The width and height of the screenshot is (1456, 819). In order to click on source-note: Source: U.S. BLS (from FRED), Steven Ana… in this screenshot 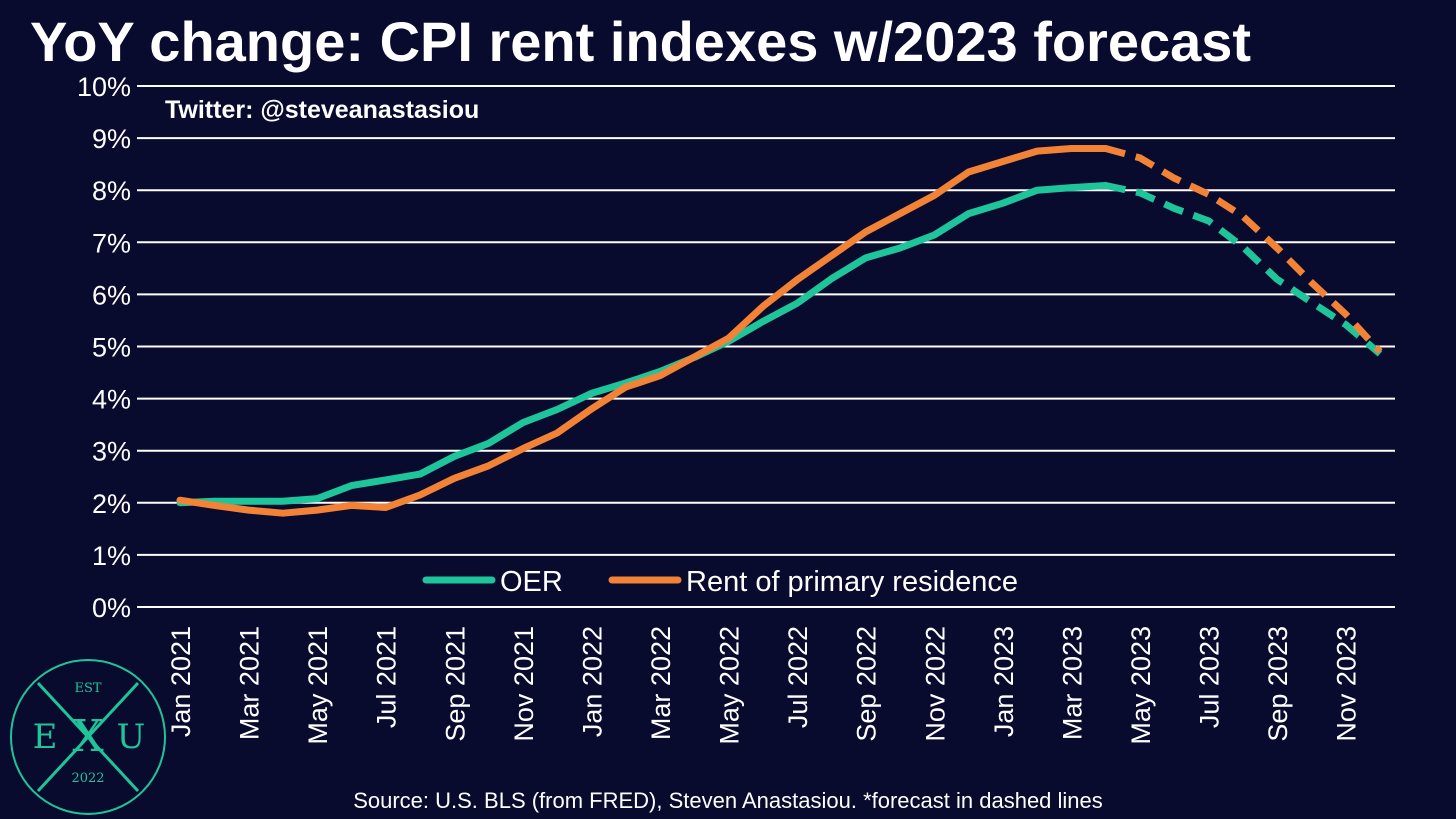, I will do `click(728, 800)`.